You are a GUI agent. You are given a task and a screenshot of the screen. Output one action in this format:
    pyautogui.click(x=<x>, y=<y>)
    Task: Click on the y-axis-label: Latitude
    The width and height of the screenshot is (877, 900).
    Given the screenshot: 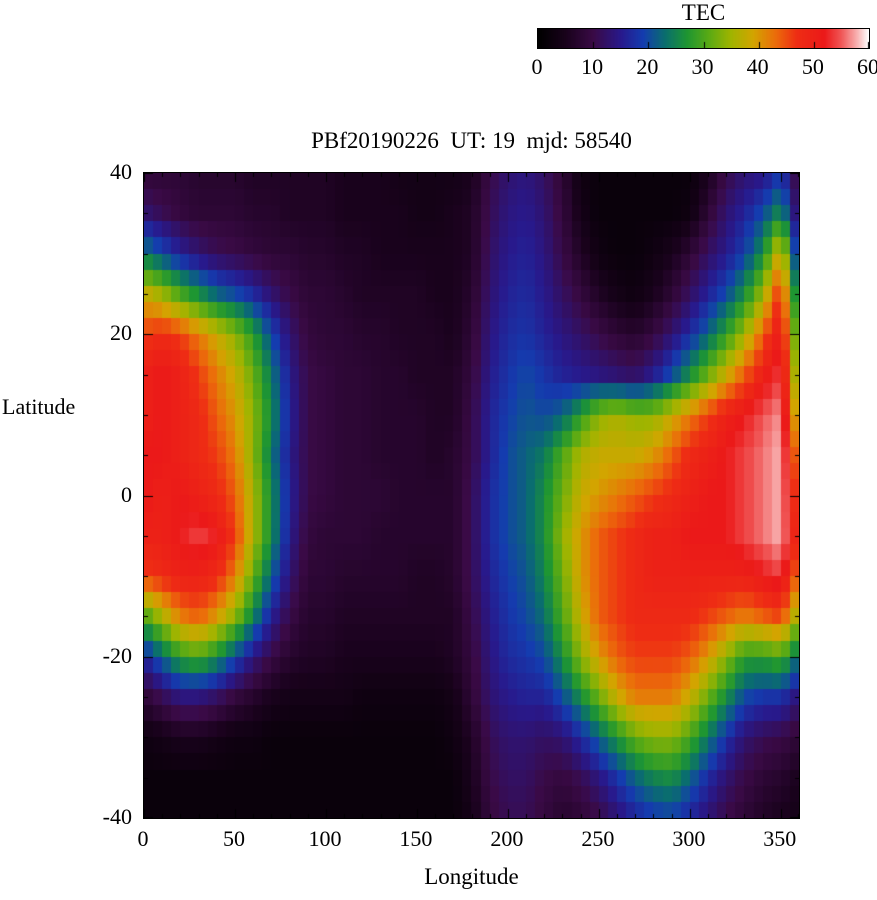 What is the action you would take?
    pyautogui.click(x=39, y=406)
    